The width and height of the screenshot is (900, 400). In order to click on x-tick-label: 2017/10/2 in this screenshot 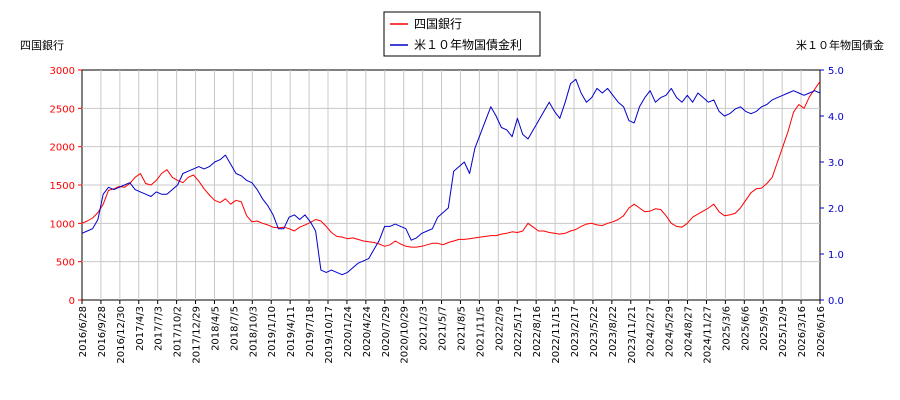, I will do `click(178, 331)`.